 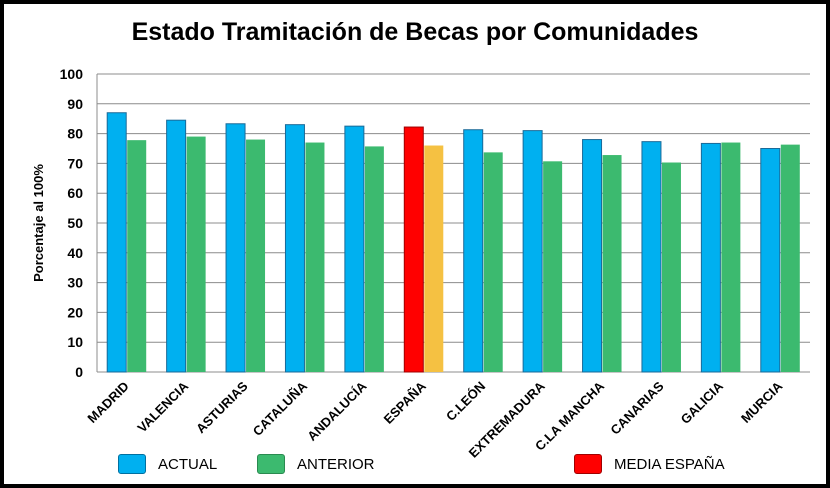 What do you see at coordinates (75, 253) in the screenshot?
I see `y-tick-label: 40` at bounding box center [75, 253].